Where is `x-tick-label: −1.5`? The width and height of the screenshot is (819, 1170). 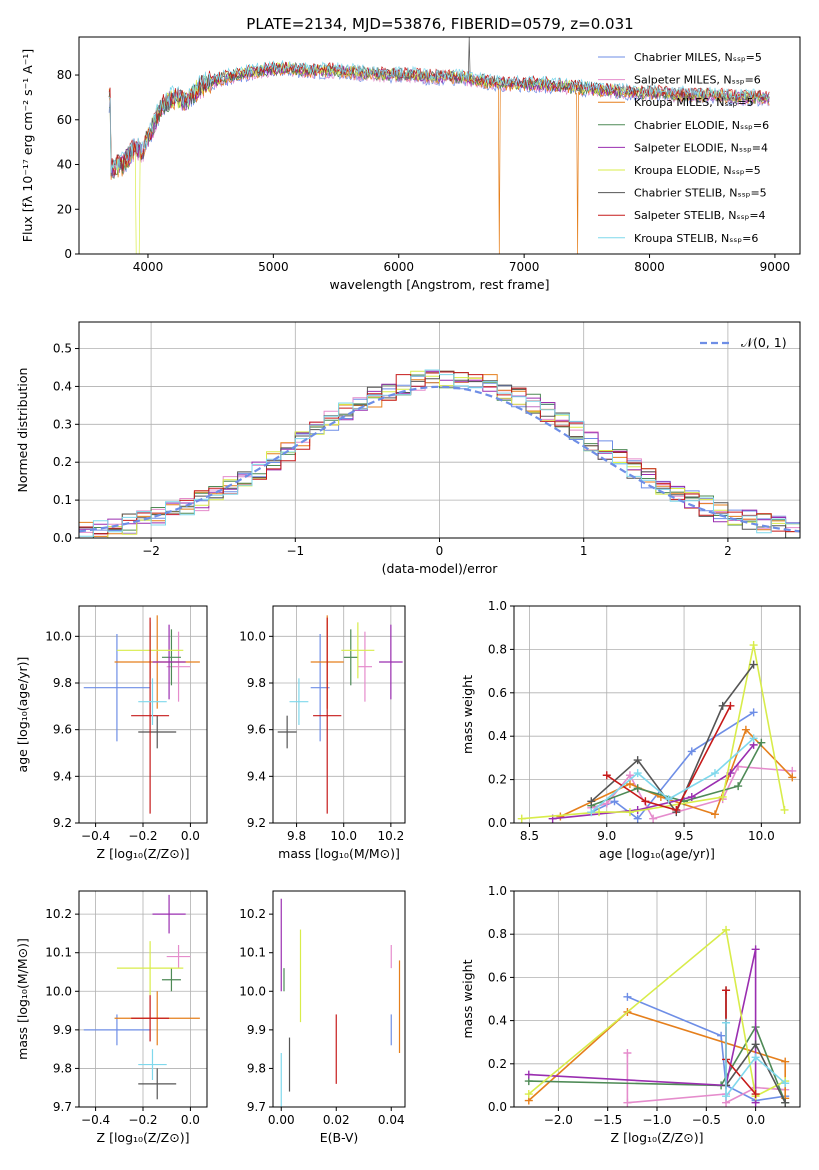 x-tick-label: −1.5 is located at coordinates (607, 1120).